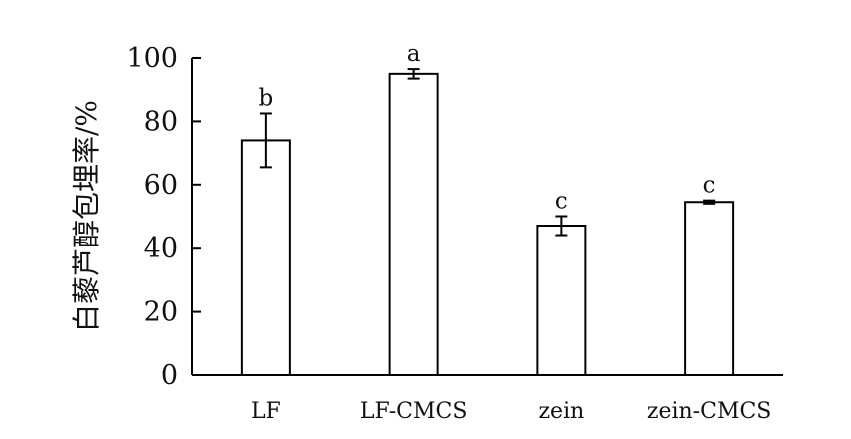  What do you see at coordinates (414, 411) in the screenshot?
I see `x-tick-label: LF-CMCS` at bounding box center [414, 411].